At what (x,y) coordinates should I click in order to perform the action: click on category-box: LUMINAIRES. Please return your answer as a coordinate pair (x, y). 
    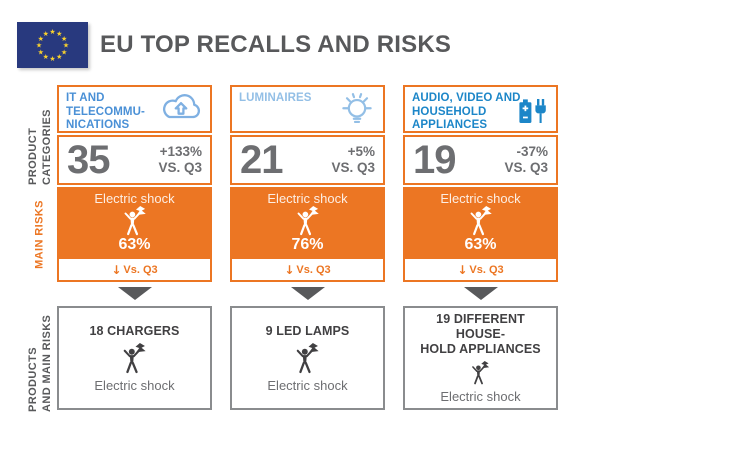
    Looking at the image, I should click on (307, 109).